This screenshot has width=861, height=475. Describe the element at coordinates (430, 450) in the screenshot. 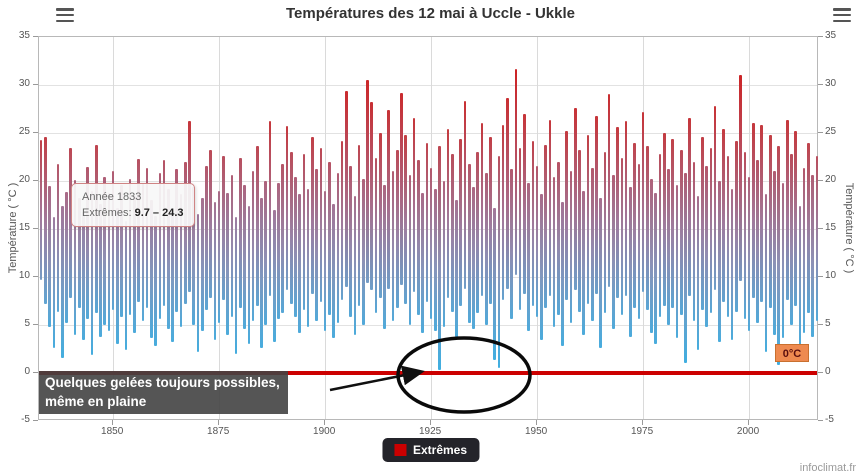

I see `legend-item: Extrêmes` at that location.